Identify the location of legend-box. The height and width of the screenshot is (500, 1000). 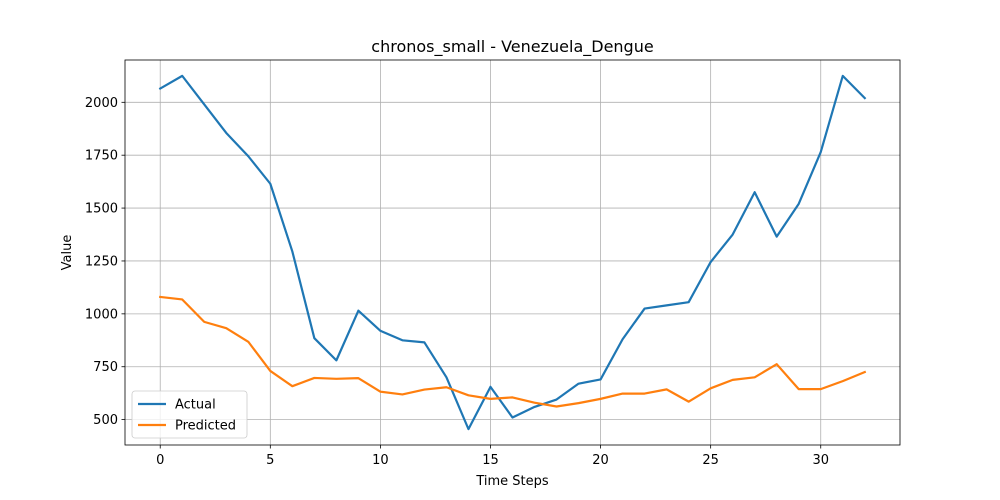
(189, 414).